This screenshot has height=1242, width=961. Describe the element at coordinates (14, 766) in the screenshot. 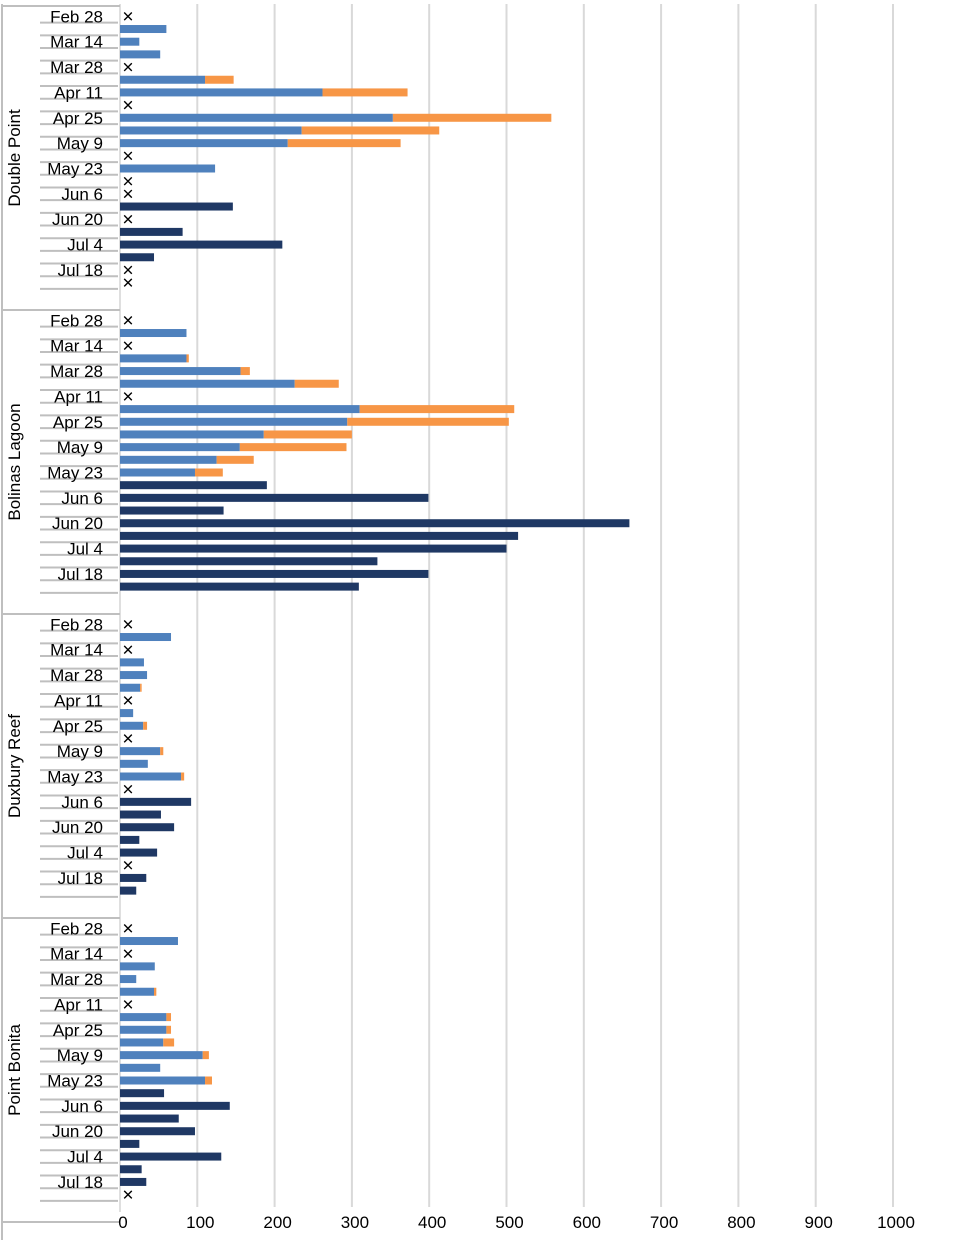

I see `site-label: Duxbury Reef` at that location.